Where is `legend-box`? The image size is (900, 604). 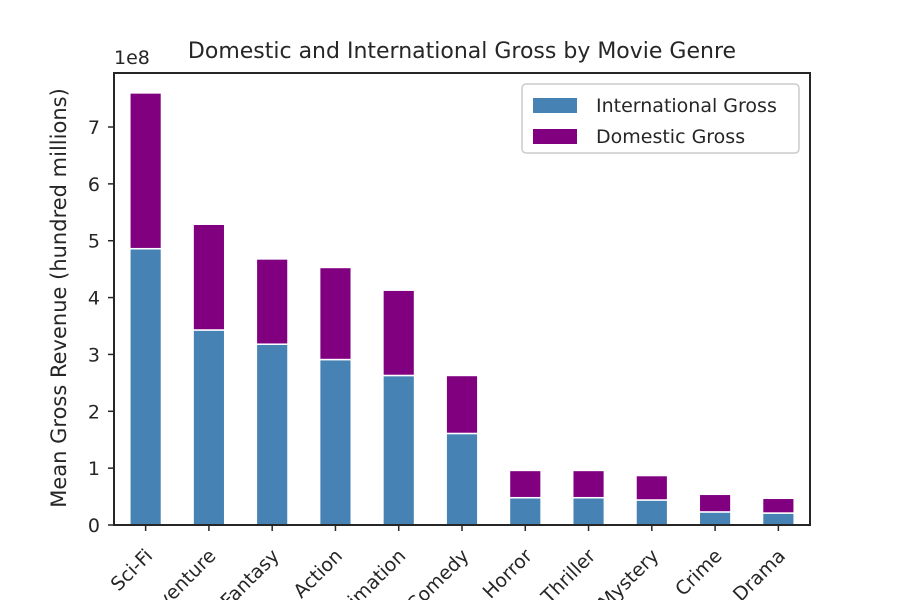
legend-box is located at coordinates (660, 118).